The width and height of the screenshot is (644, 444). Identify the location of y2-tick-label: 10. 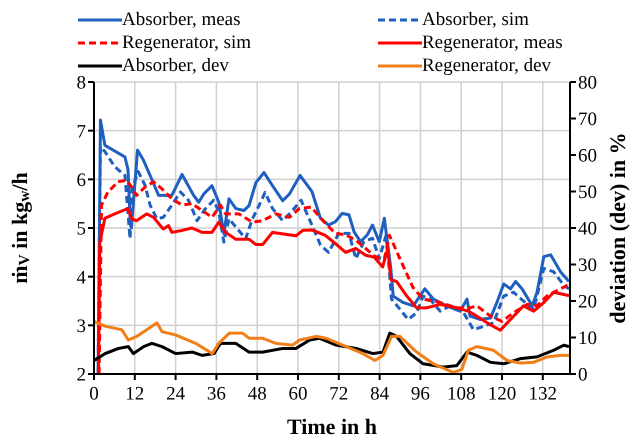
(587, 339).